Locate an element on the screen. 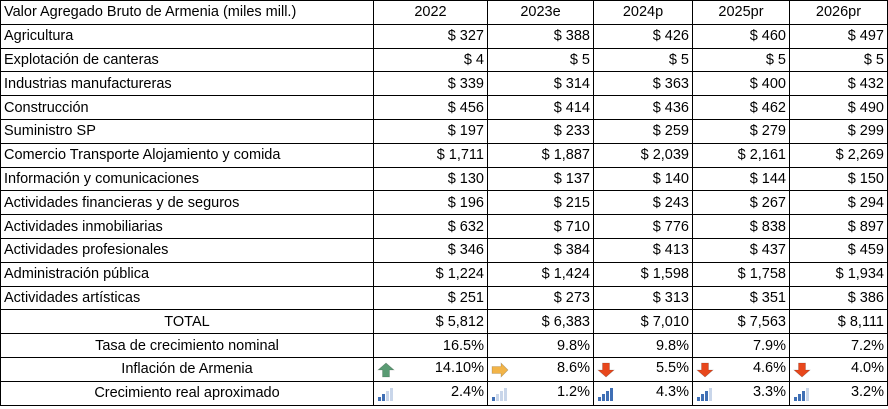  nominal-growth-value: 9.8% is located at coordinates (643, 345).